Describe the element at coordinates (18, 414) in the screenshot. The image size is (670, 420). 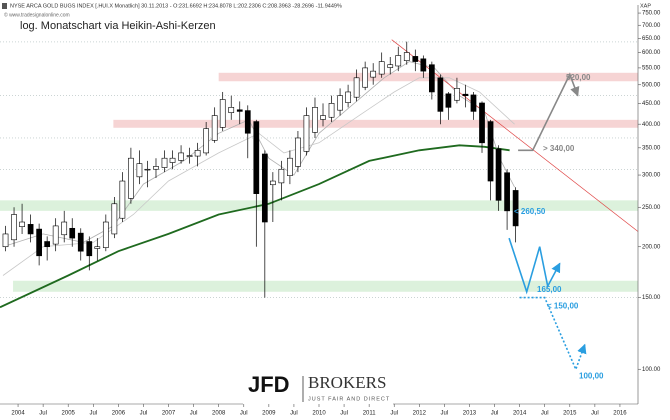
I see `x-tick-label: 2004` at that location.